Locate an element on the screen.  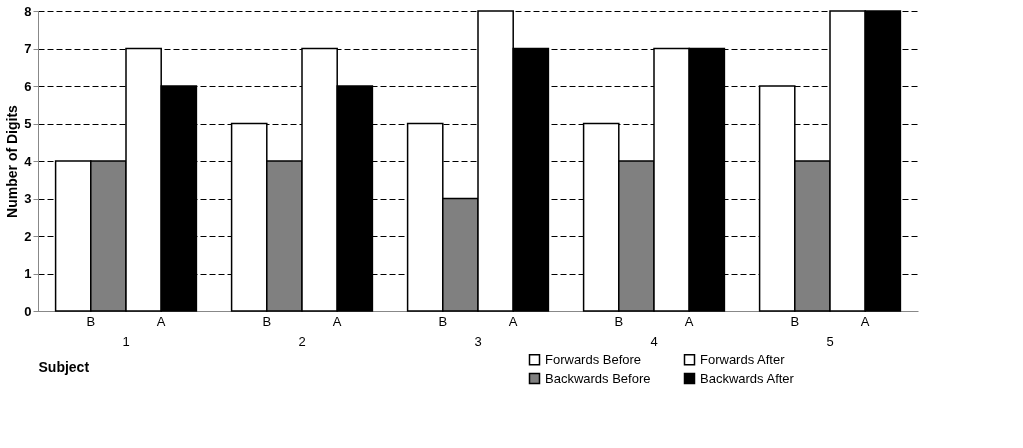
y-tick-label: 3 is located at coordinates (28, 198).